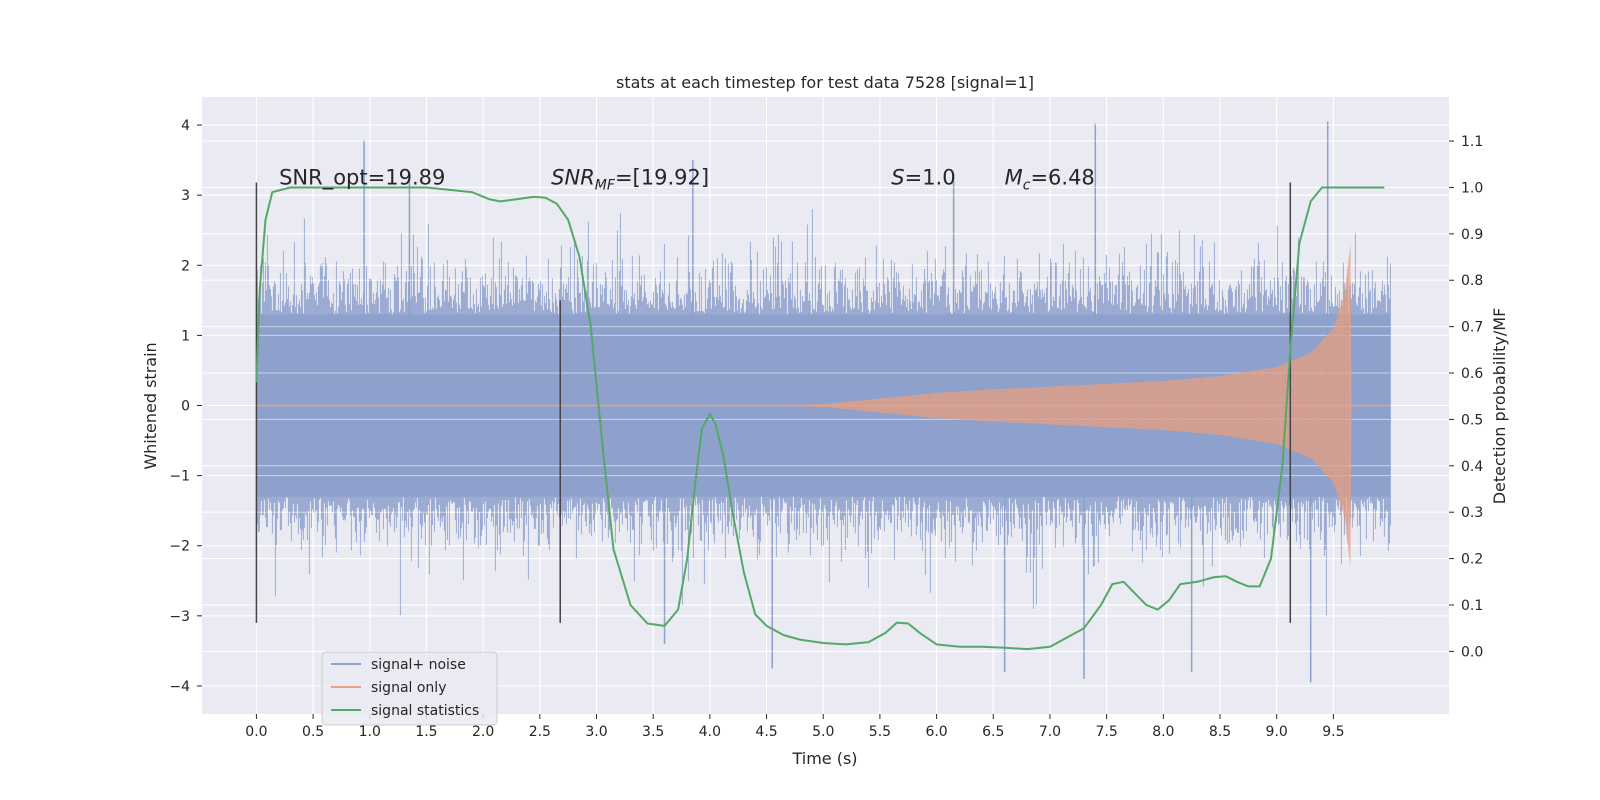 The height and width of the screenshot is (800, 1600). Describe the element at coordinates (930, 178) in the screenshot. I see `annotation-value: =1.0` at that location.